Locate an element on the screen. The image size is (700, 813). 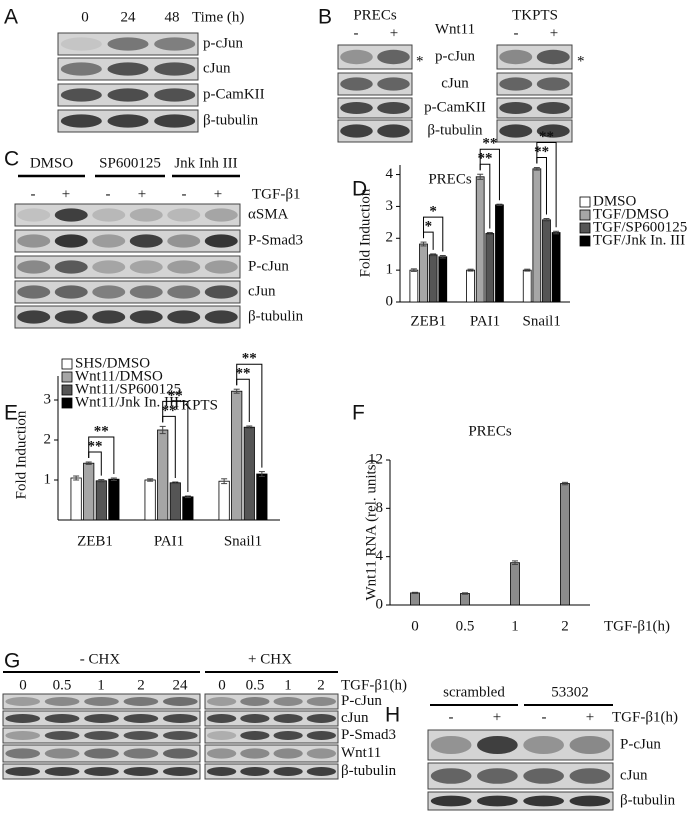
group-label: - CHX is located at coordinates (100, 659).